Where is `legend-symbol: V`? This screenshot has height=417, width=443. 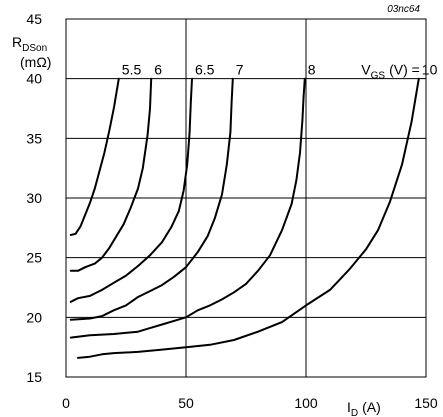
legend-symbol: V is located at coordinates (366, 70).